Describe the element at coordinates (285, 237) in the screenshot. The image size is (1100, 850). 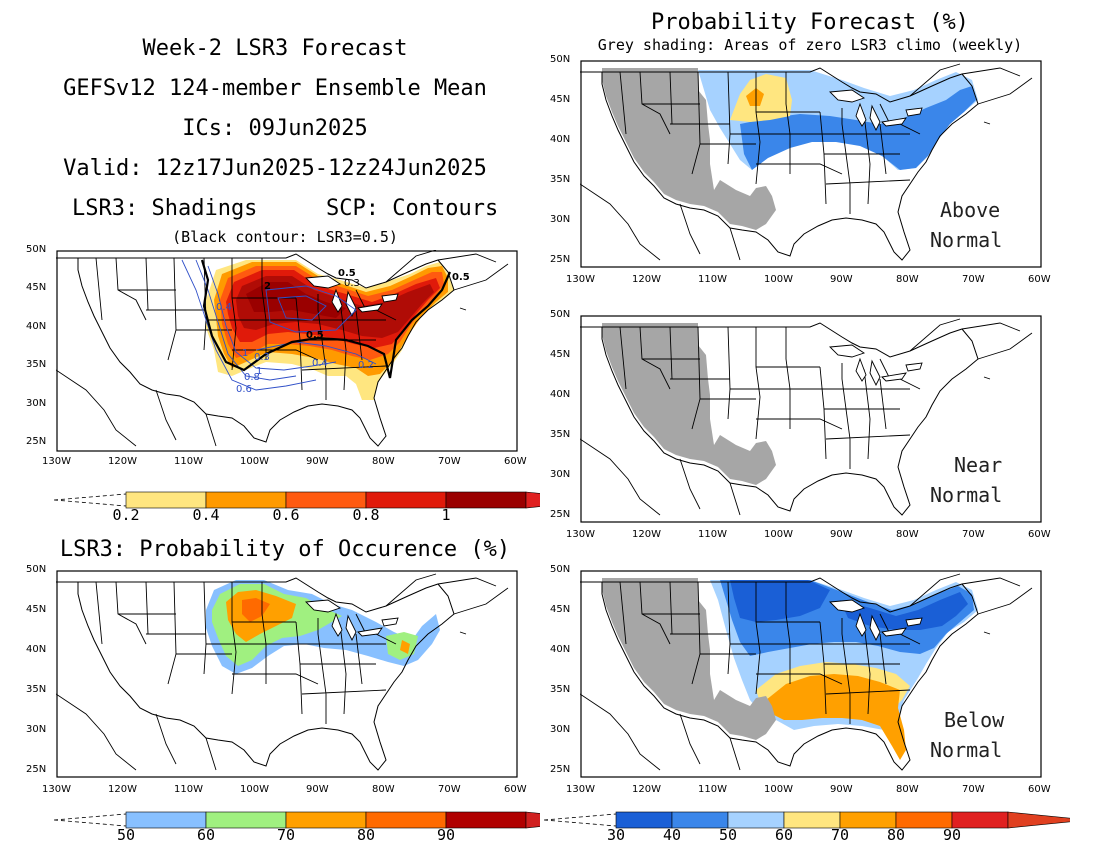
I see `title-line6: (Black contour: LSR3=0.5)` at that location.